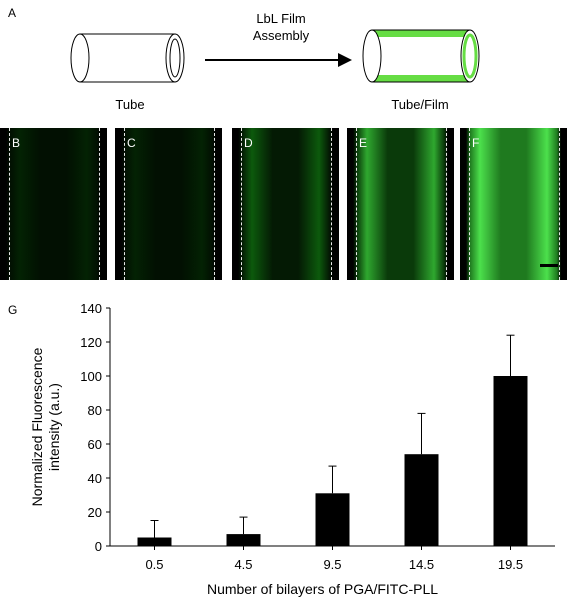 The height and width of the screenshot is (600, 570). I want to click on y-axis-title-line2: intensity (a.u.), so click(54, 427).